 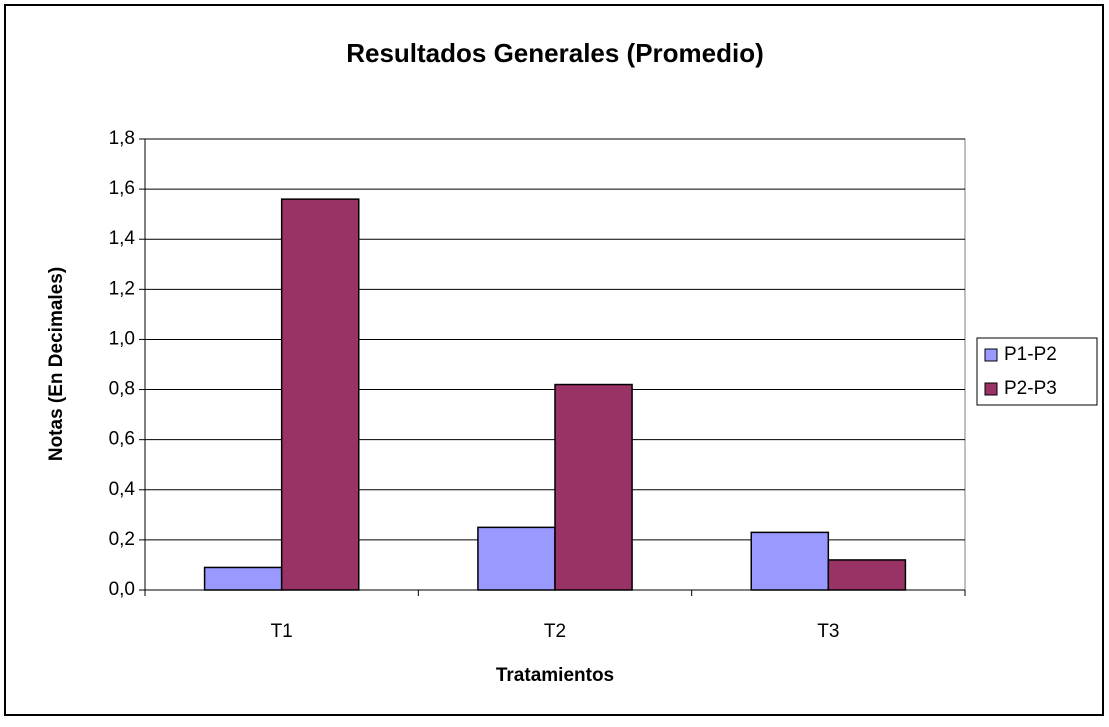 I want to click on chart-title: Resultados Generales (Promedio), so click(x=555, y=53).